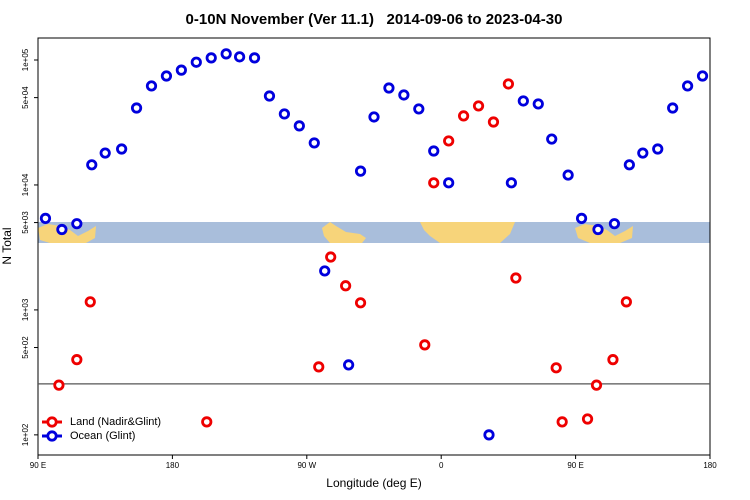 This screenshot has width=750, height=500. What do you see at coordinates (25, 309) in the screenshot?
I see `y-tick-label: 1e+03` at bounding box center [25, 309].